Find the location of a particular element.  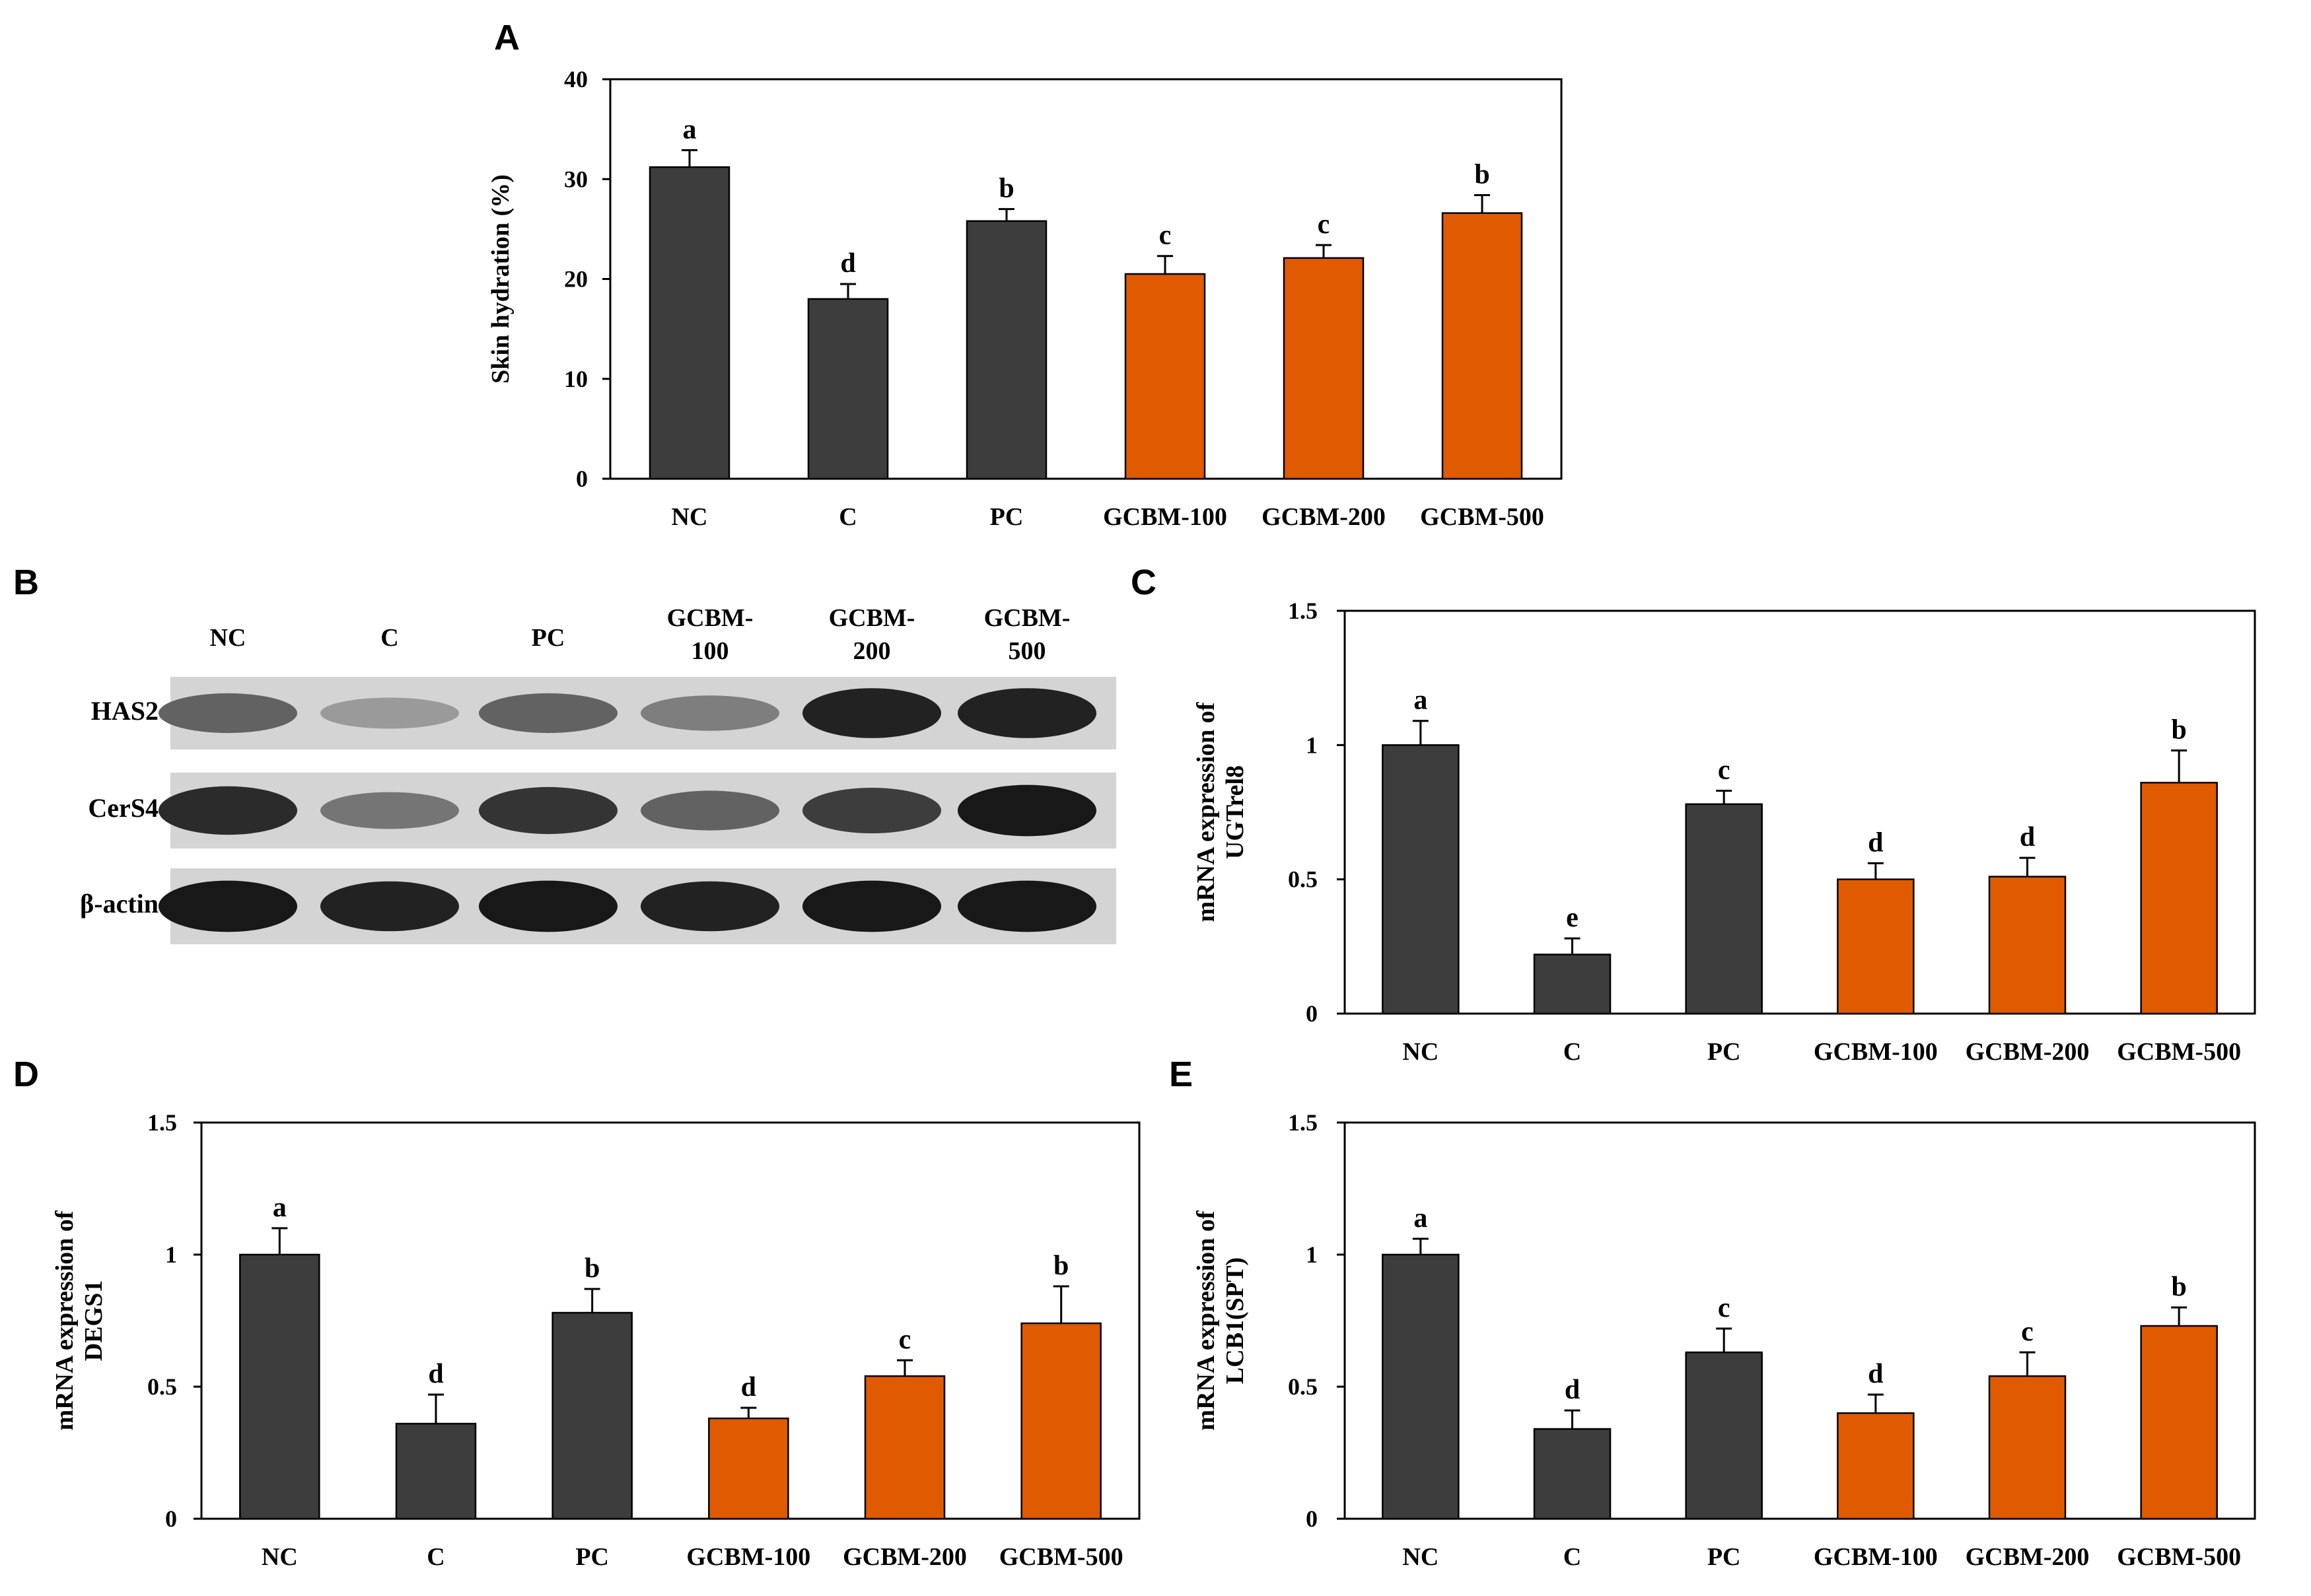

y-tick-label: 30 is located at coordinates (576, 179).